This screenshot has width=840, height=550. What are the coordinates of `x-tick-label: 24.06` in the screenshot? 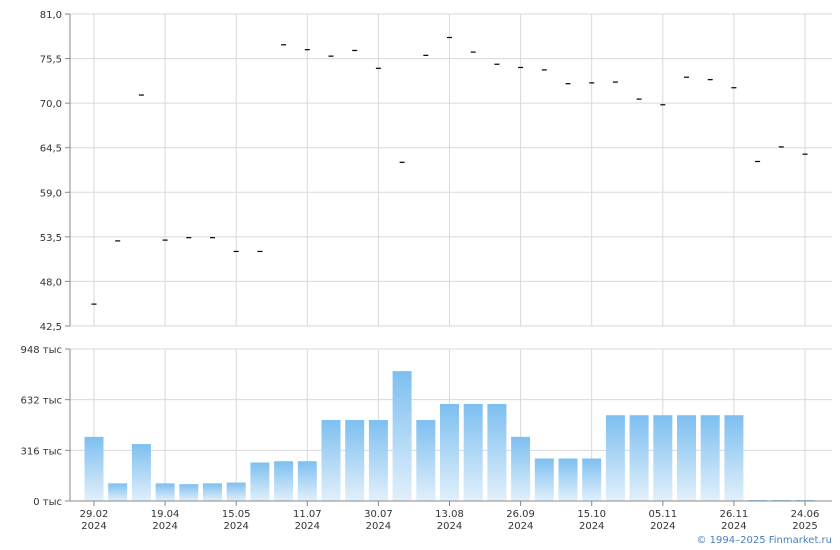 It's located at (805, 514).